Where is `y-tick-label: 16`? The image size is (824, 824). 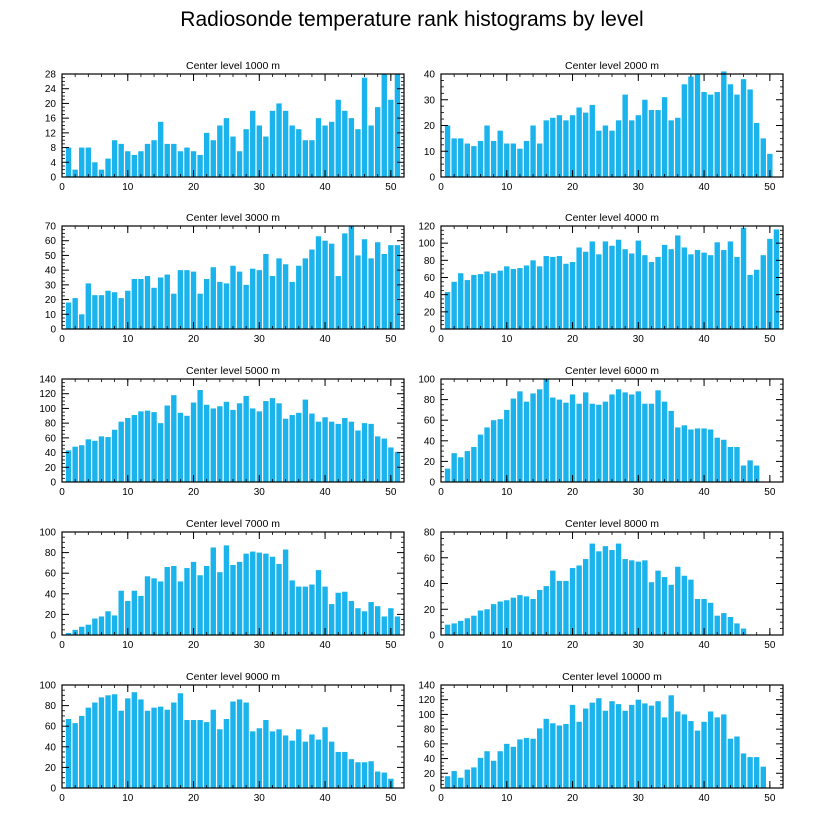 y-tick-label: 16 is located at coordinates (51, 119).